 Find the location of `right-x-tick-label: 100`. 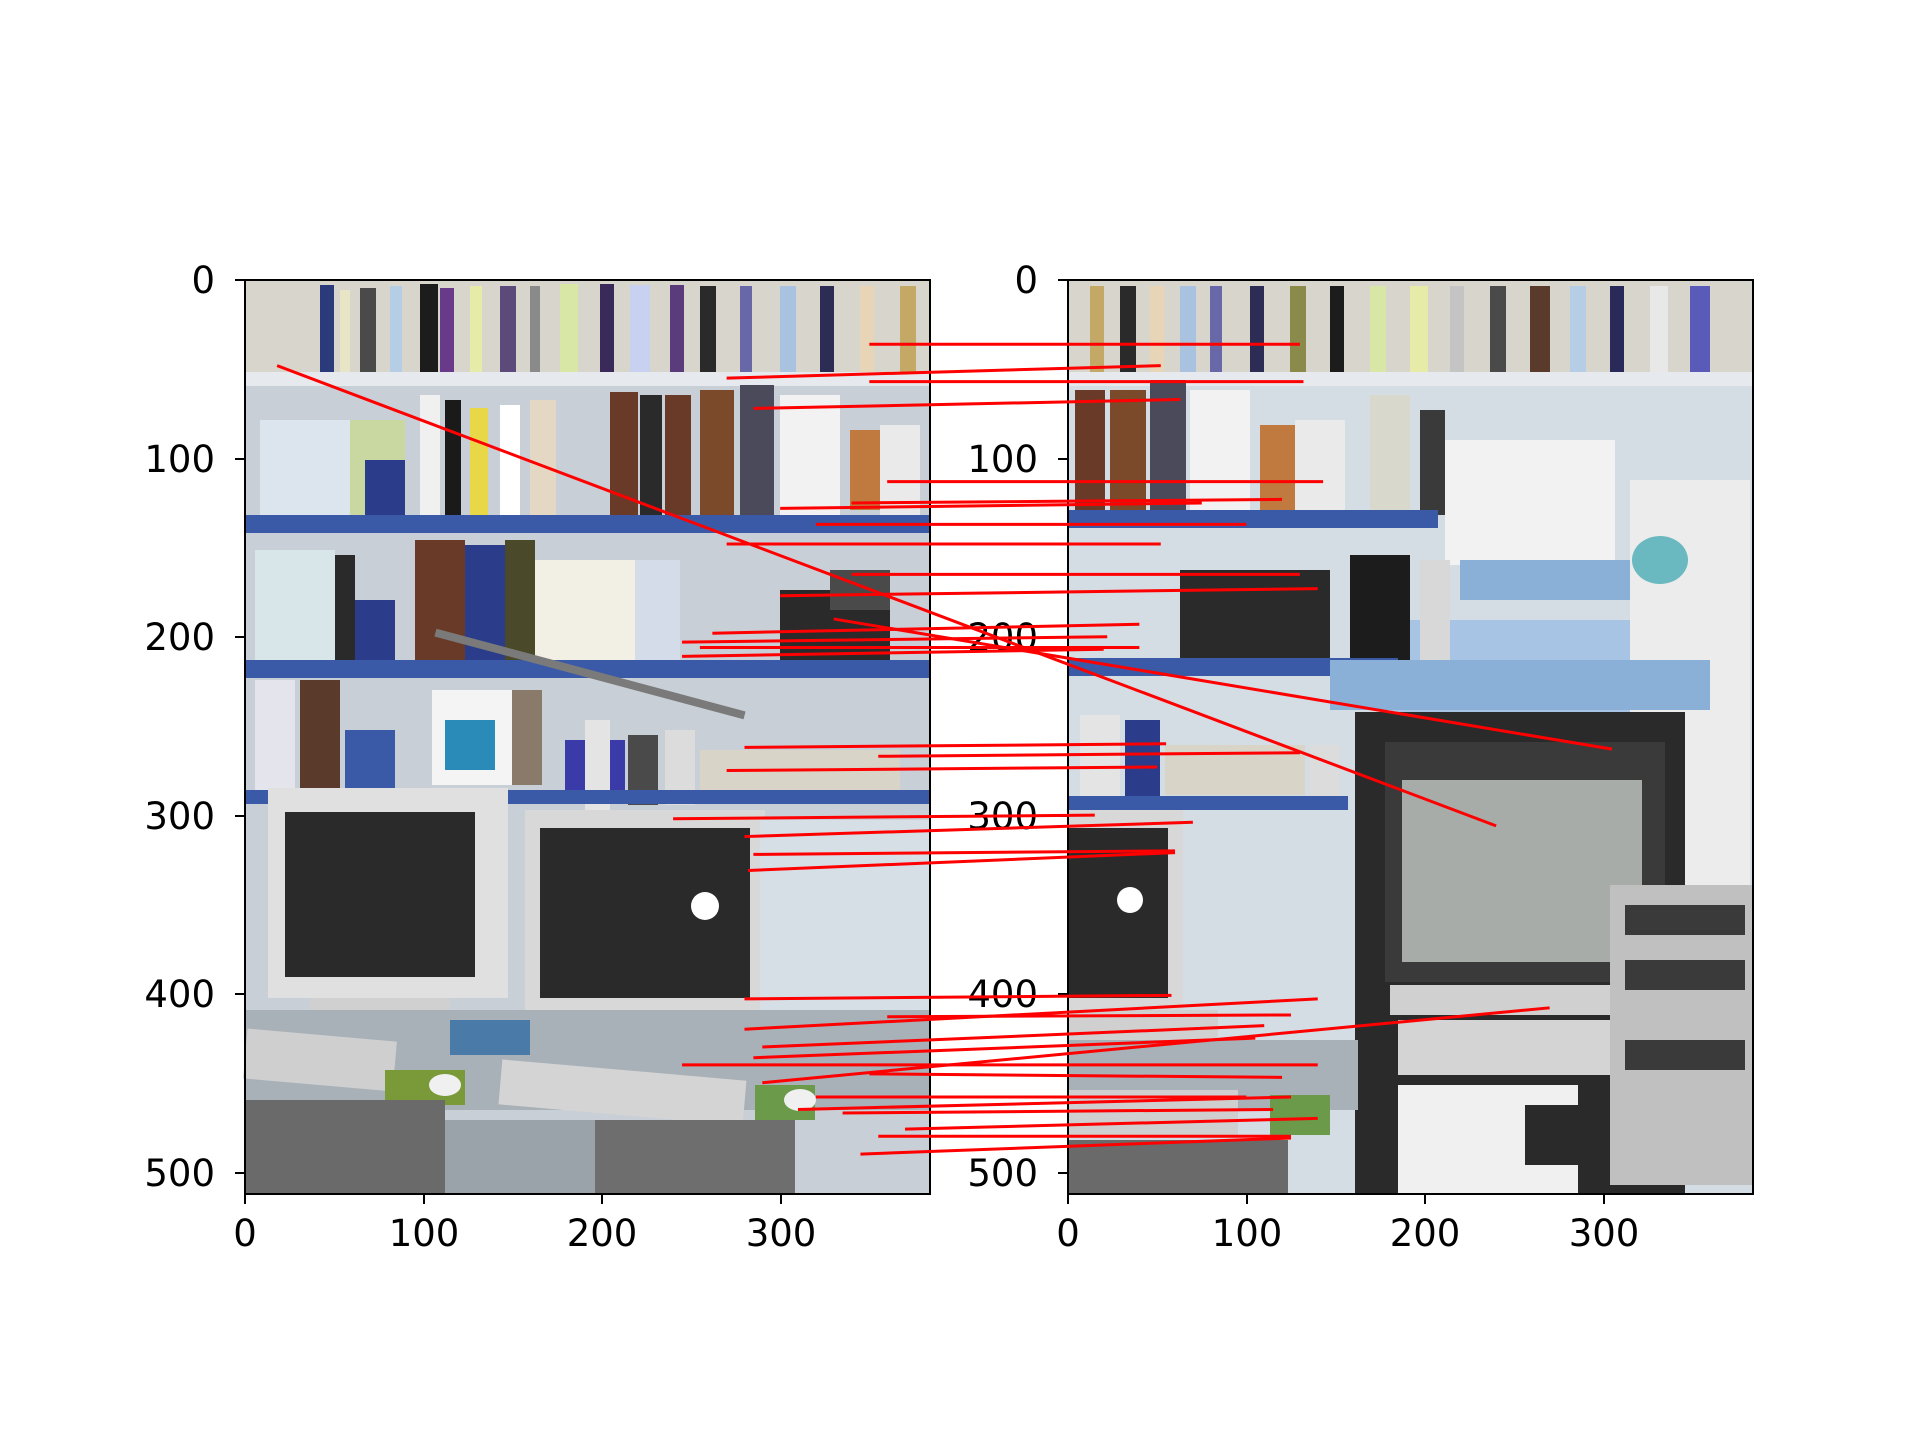

right-x-tick-label: 100 is located at coordinates (1247, 1233).